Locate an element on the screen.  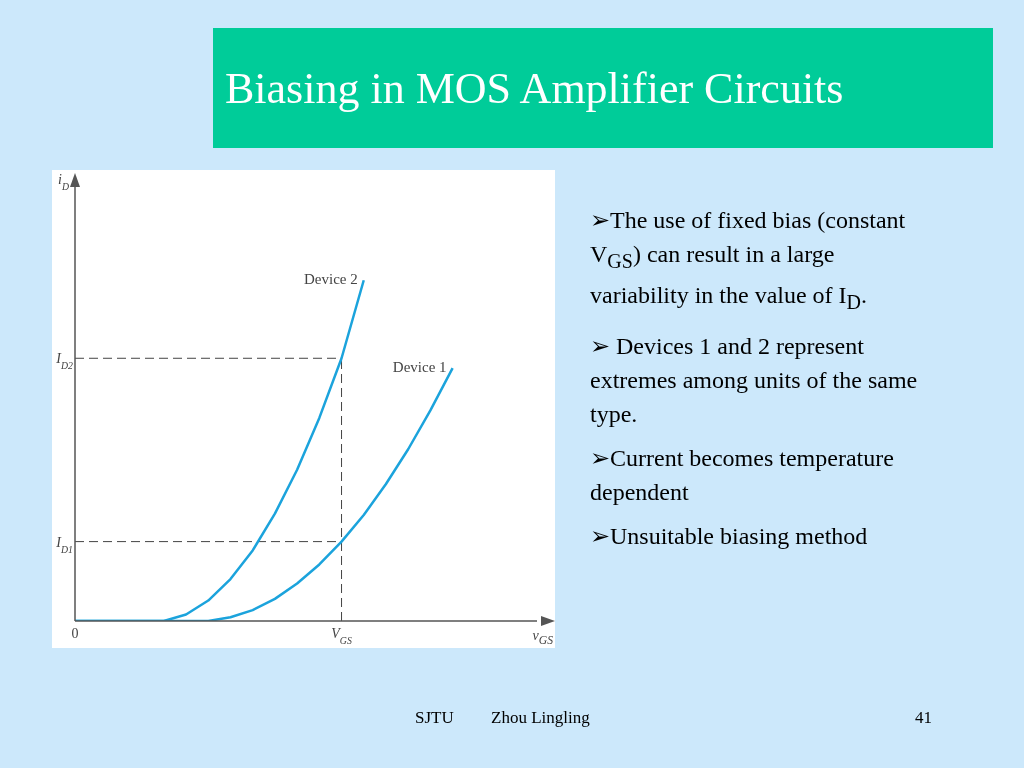
text: Zhou Lingling is located at coordinates (540, 718).